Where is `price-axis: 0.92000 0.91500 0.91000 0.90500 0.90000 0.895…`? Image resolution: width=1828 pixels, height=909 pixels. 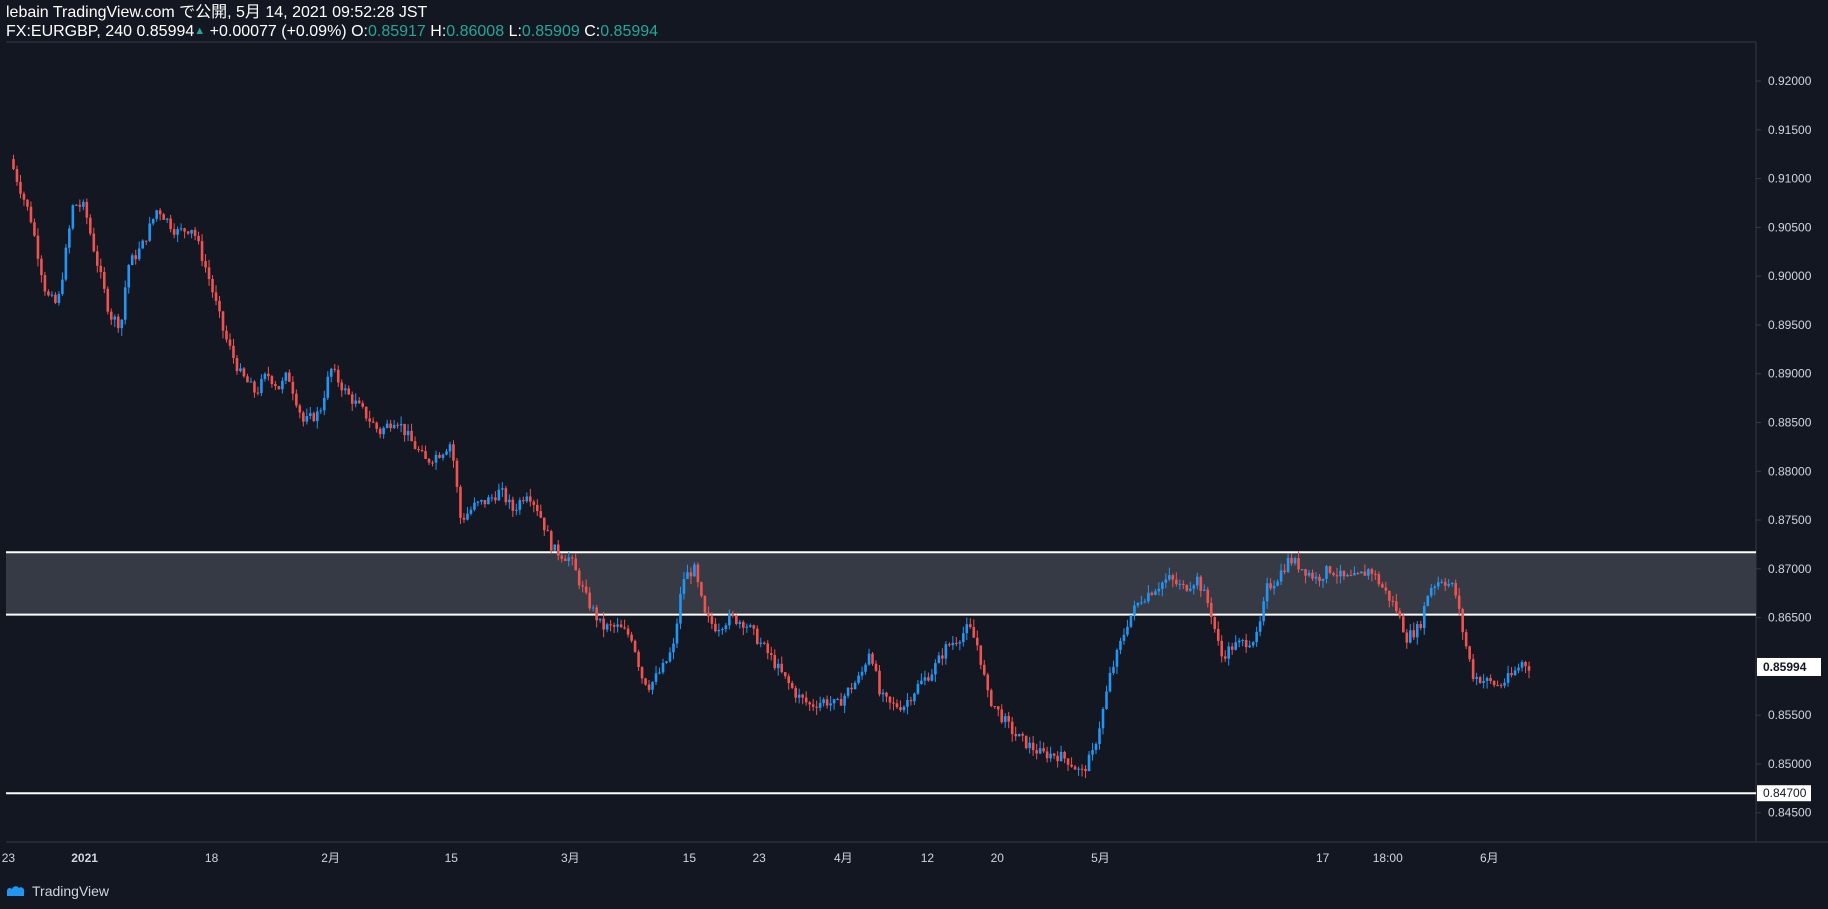
price-axis: 0.92000 0.91500 0.91000 0.90500 0.90000 0.895… is located at coordinates (1784, 447).